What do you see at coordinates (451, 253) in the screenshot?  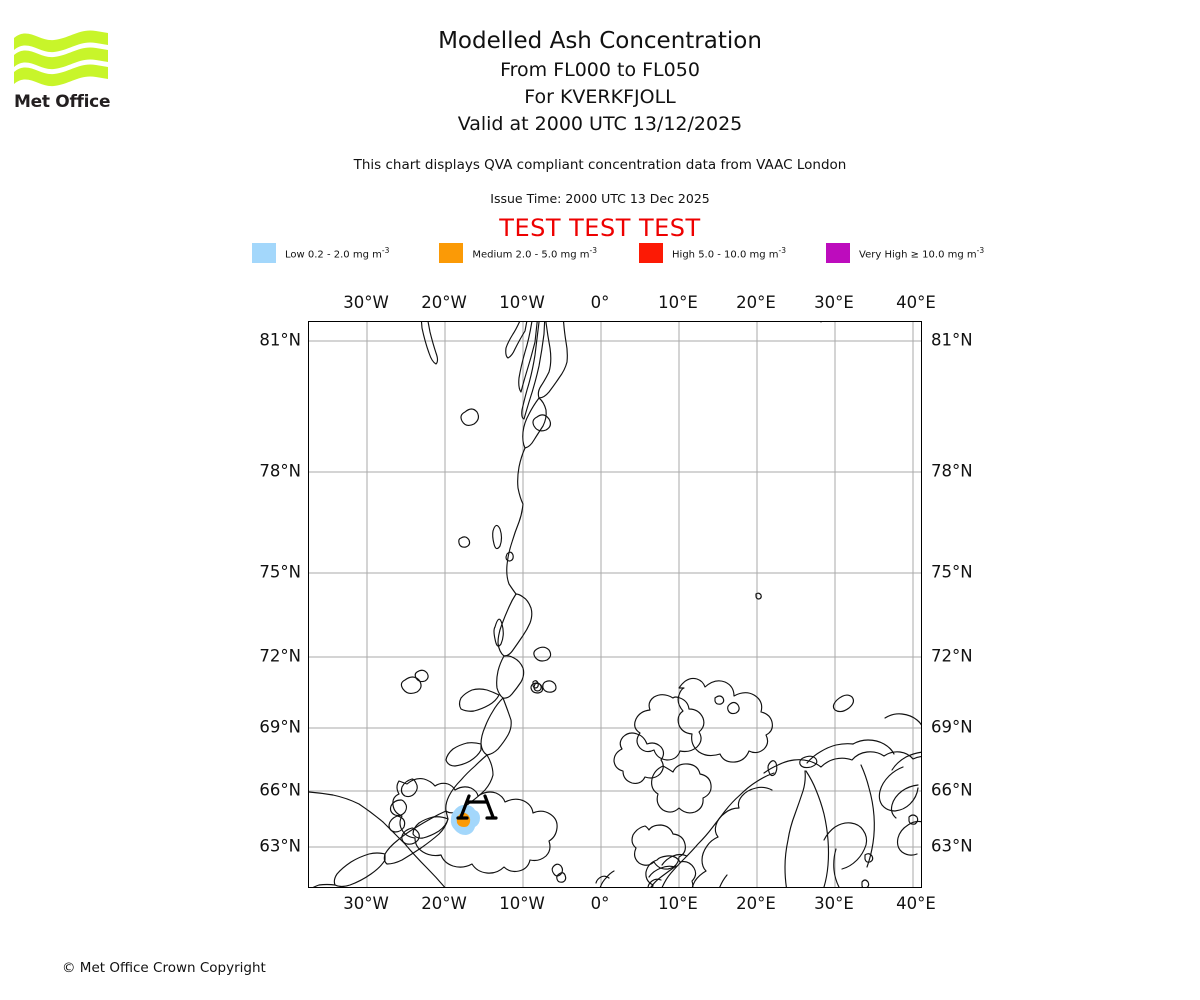 I see `legend-swatch-medium` at bounding box center [451, 253].